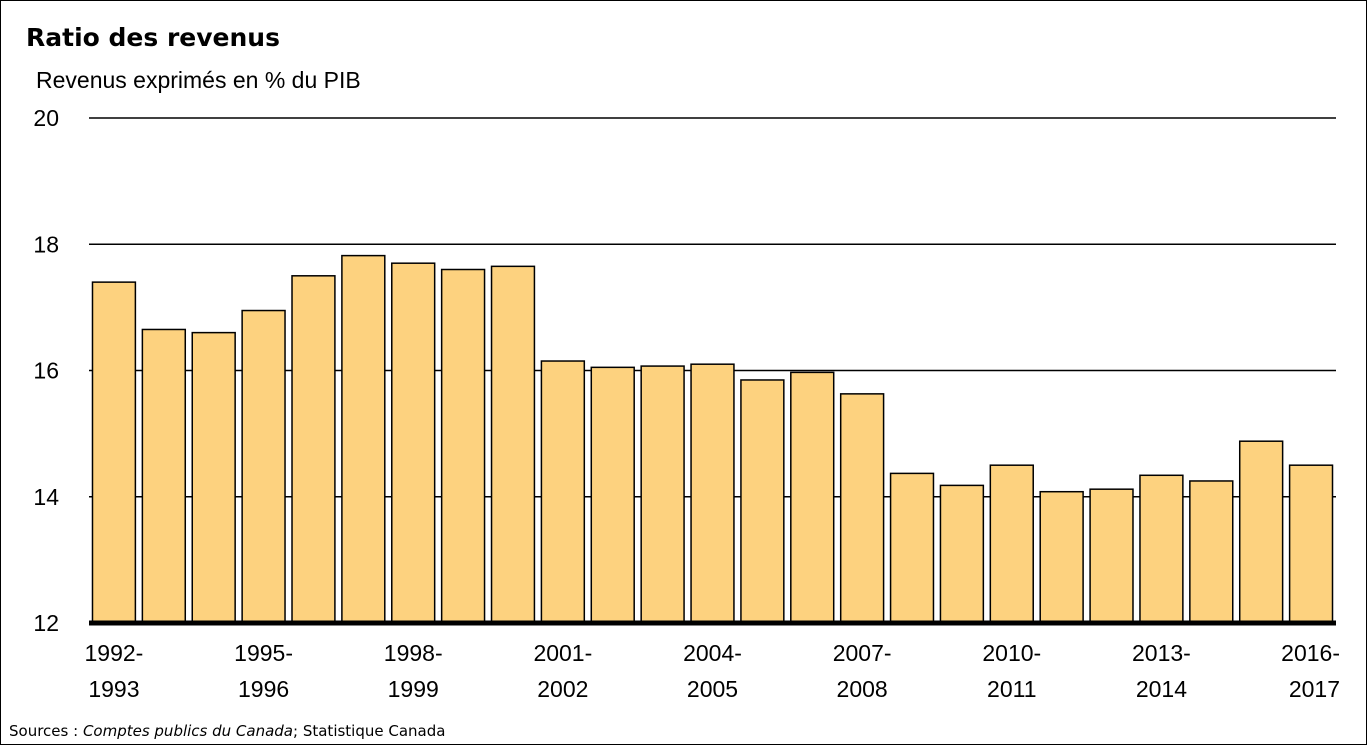 This screenshot has width=1367, height=745. What do you see at coordinates (114, 653) in the screenshot?
I see `x-tick-label-line1: 1992-` at bounding box center [114, 653].